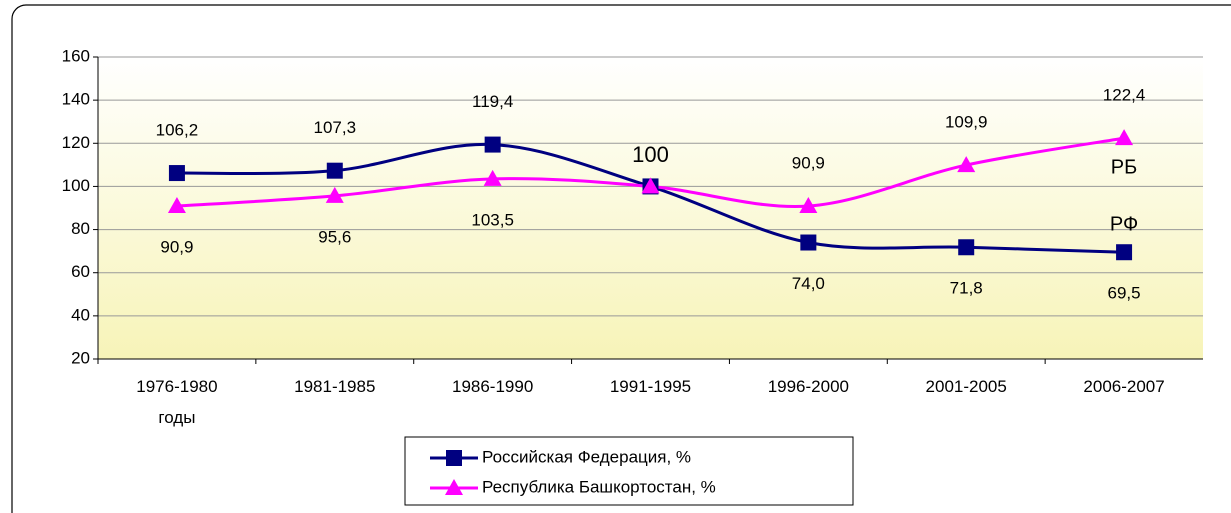  What do you see at coordinates (1124, 224) in the screenshot?
I see `annotation: РФ` at bounding box center [1124, 224].